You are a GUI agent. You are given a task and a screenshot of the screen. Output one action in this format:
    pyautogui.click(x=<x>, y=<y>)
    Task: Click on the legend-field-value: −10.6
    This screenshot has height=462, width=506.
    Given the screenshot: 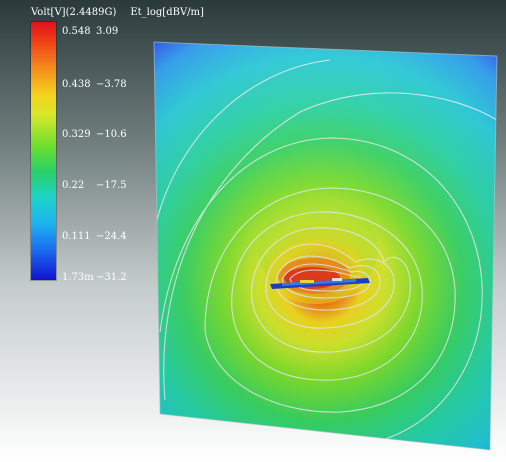 What is the action you would take?
    pyautogui.click(x=111, y=134)
    